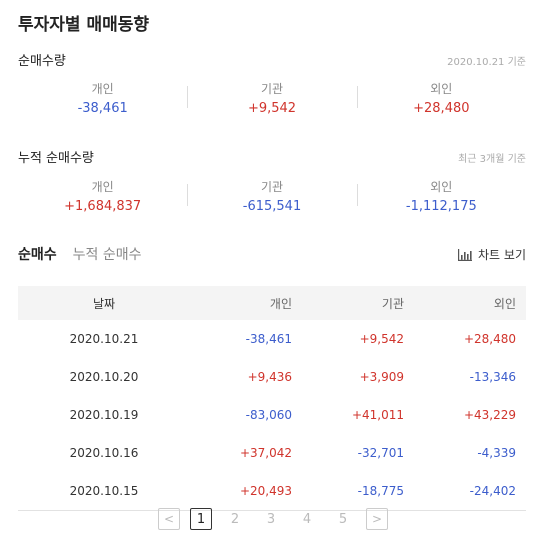  I want to click on stat-value: +28,480, so click(441, 108).